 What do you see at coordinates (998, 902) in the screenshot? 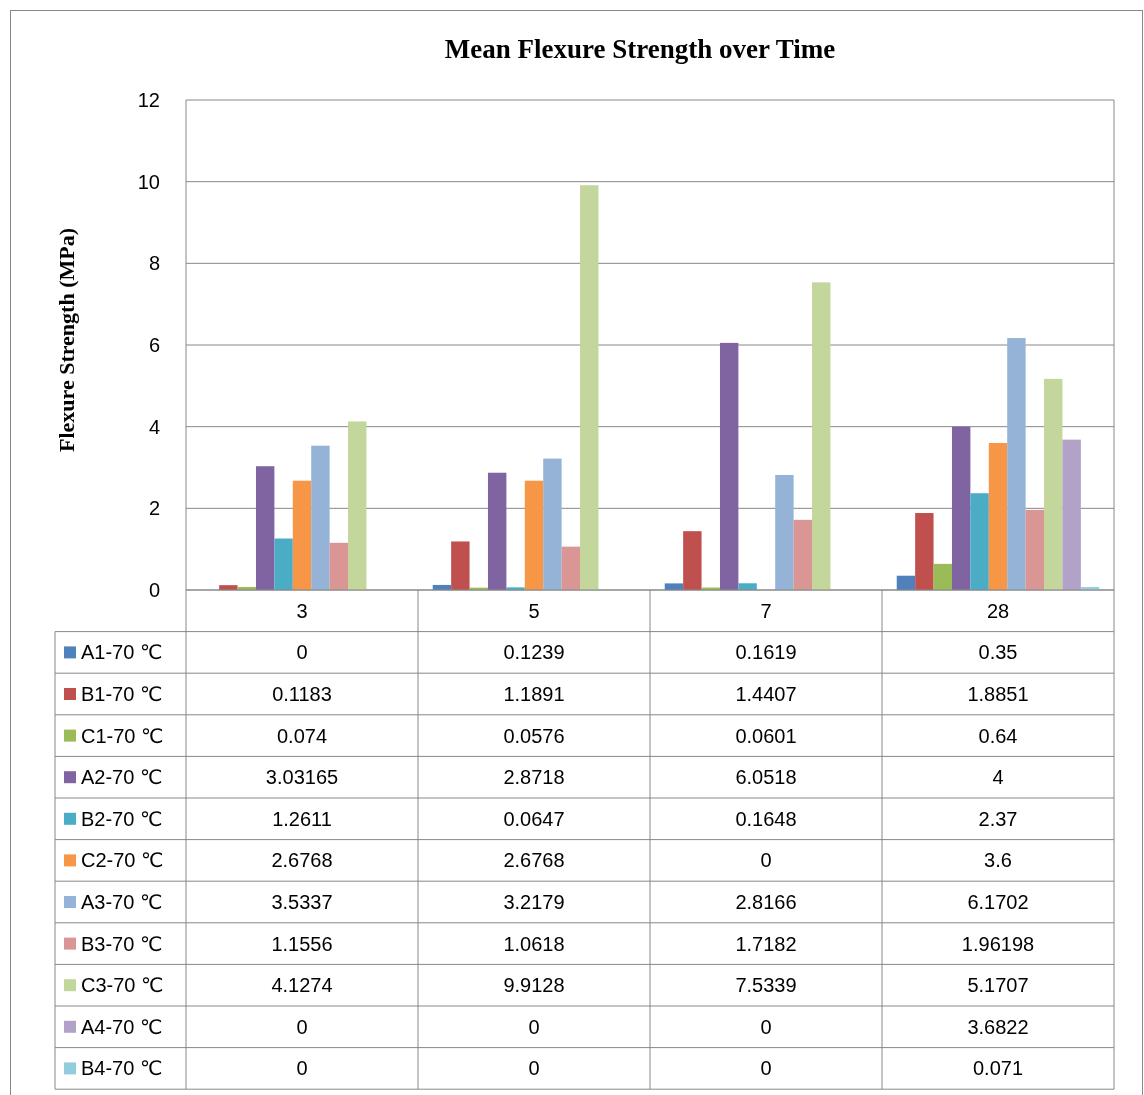
I see `data-label: 6.1702` at bounding box center [998, 902].